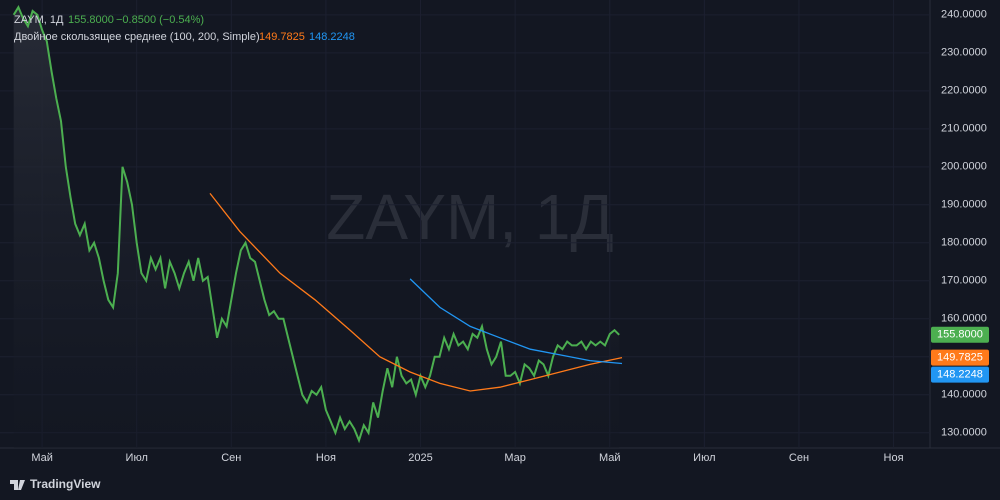 This screenshot has height=500, width=1000. What do you see at coordinates (964, 319) in the screenshot?
I see `y-tick-label: 160.0000` at bounding box center [964, 319].